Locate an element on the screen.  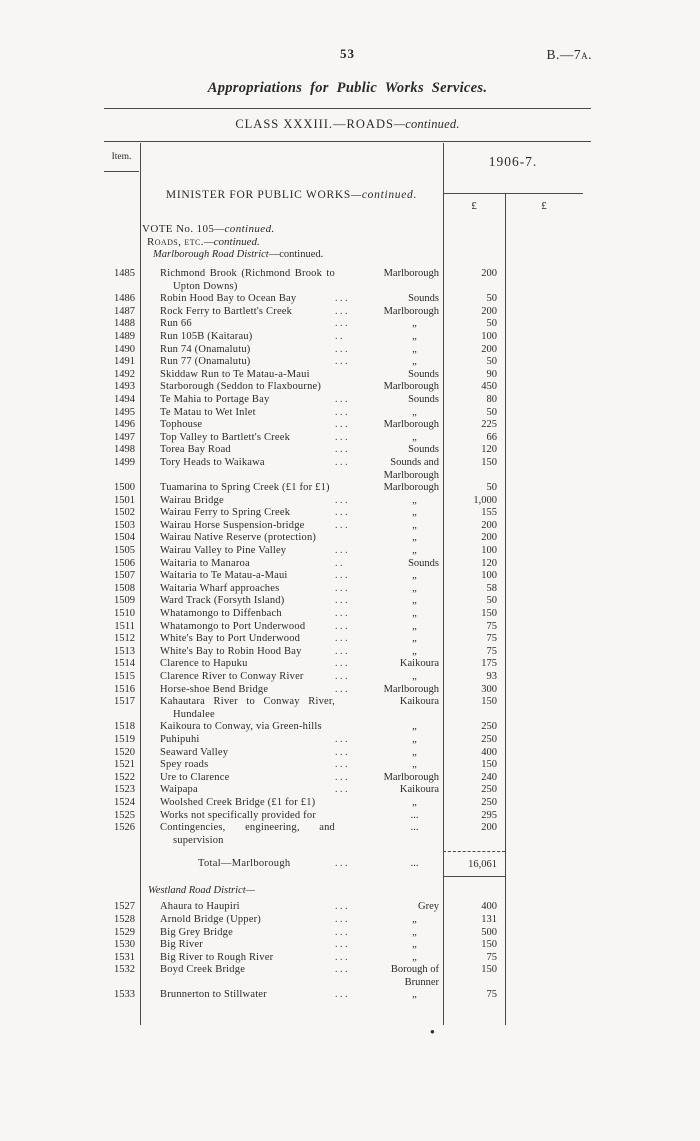
work-description: Ward Track (Forsyth Island) is located at coordinates (222, 601).